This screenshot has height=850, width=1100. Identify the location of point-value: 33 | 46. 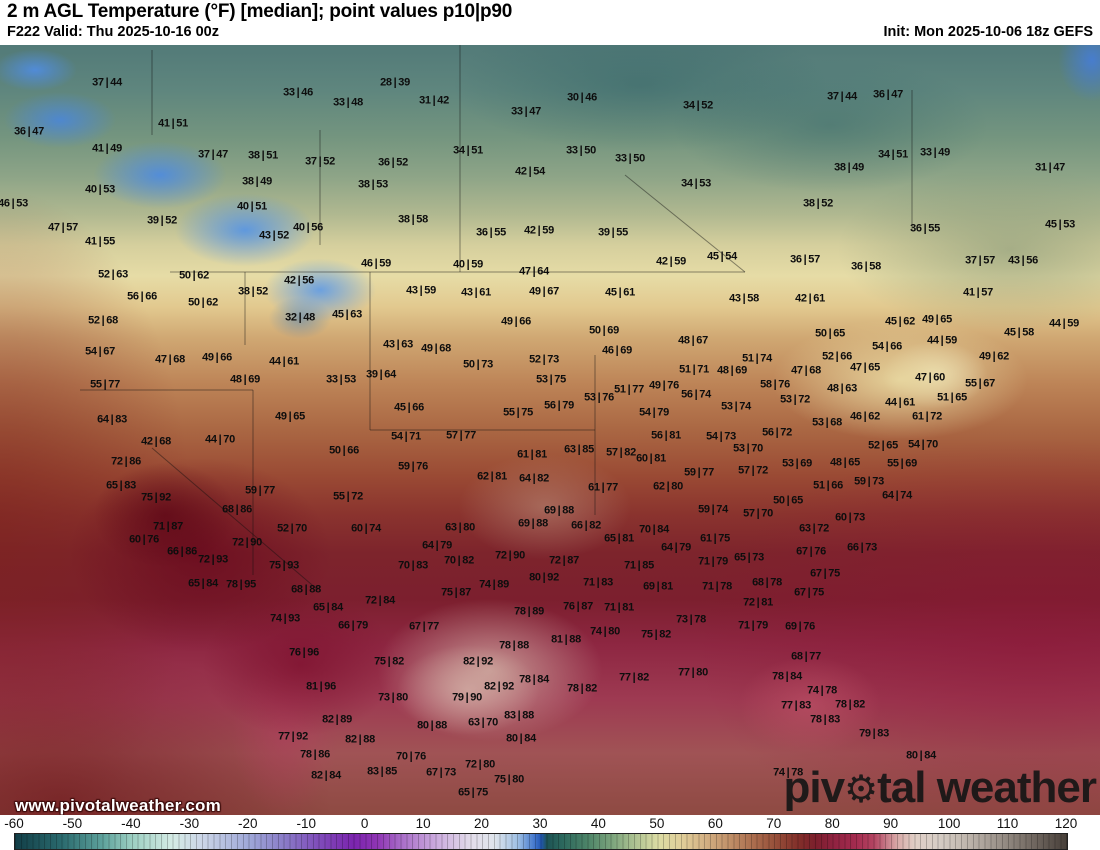
(298, 92).